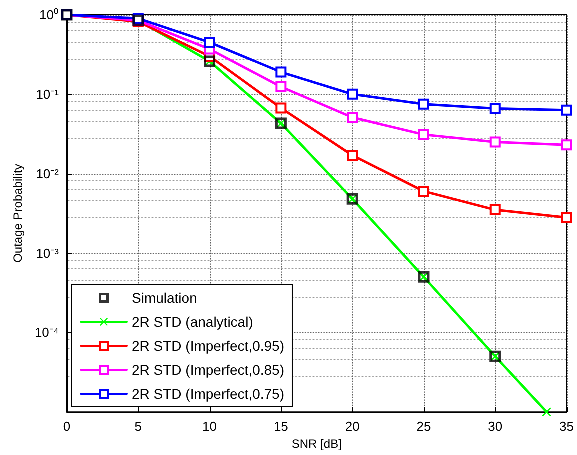 The image size is (577, 455). Describe the element at coordinates (424, 426) in the screenshot. I see `x-tick-label: 25` at that location.